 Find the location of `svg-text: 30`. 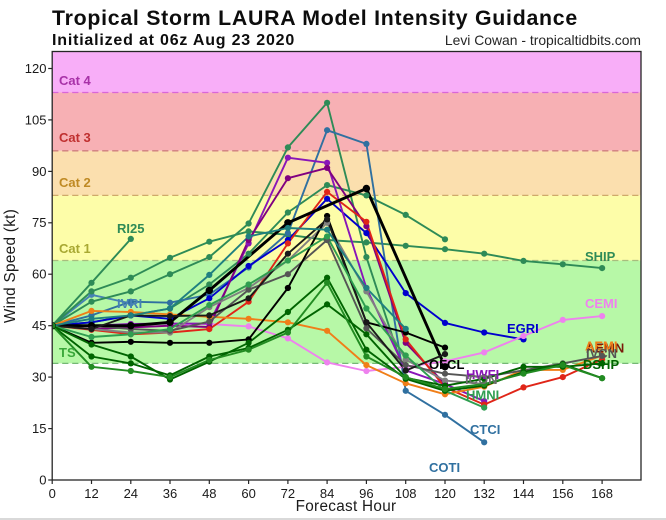

svg-text: 30 is located at coordinates (39, 377).